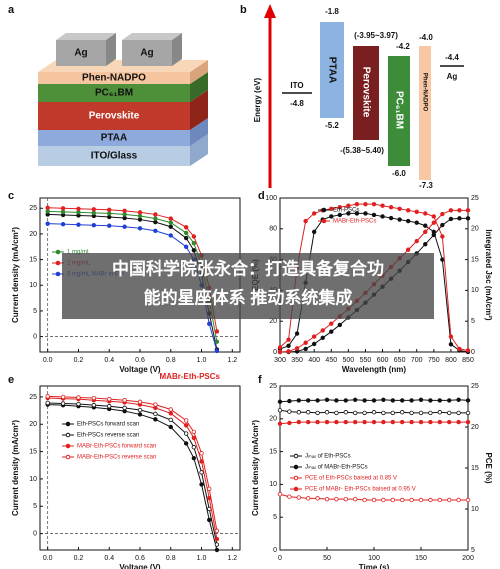 The image size is (500, 569). What do you see at coordinates (199, 87) in the screenshot?
I see `layer-side` at bounding box center [199, 87].